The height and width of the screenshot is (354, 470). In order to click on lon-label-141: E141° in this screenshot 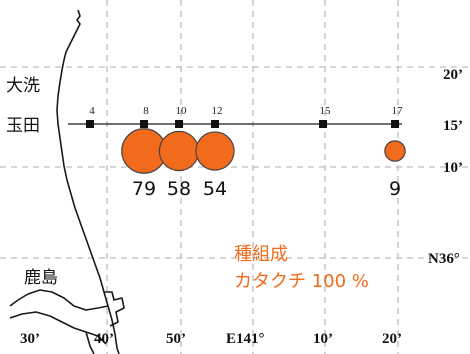, I will do `click(245, 339)`.